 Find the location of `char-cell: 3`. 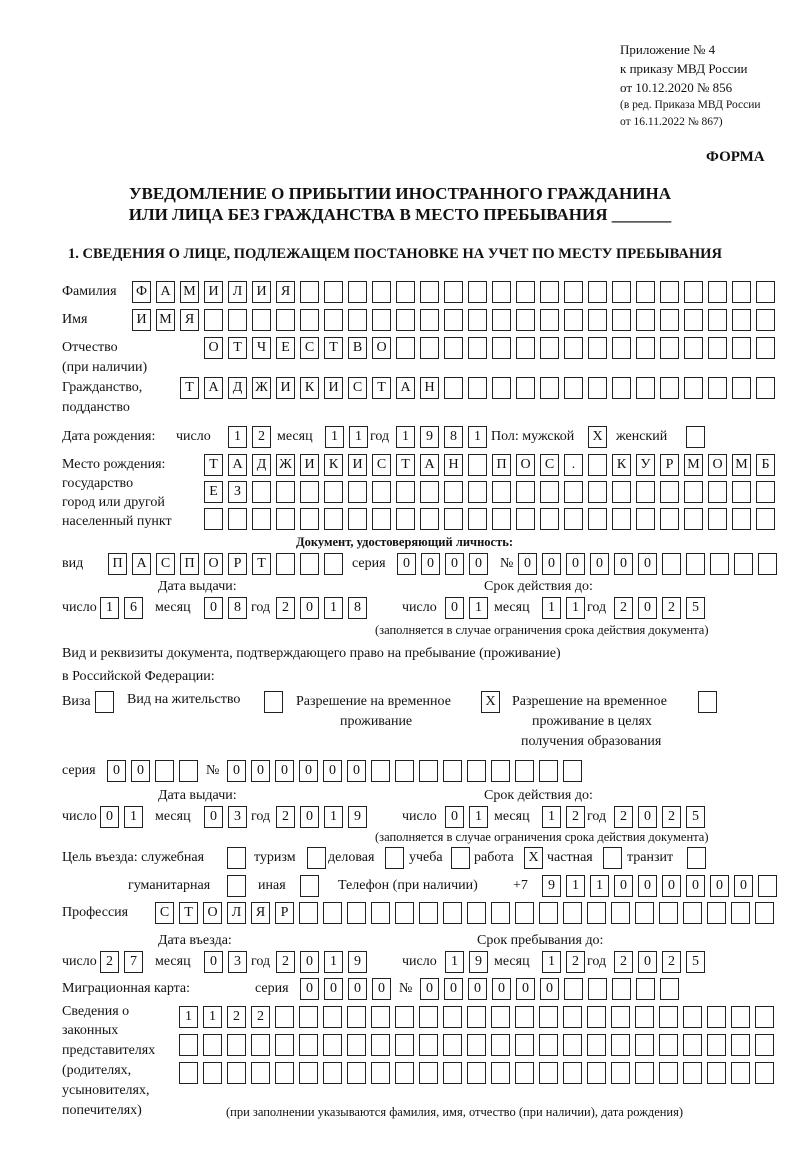

char-cell: 3 is located at coordinates (237, 962).